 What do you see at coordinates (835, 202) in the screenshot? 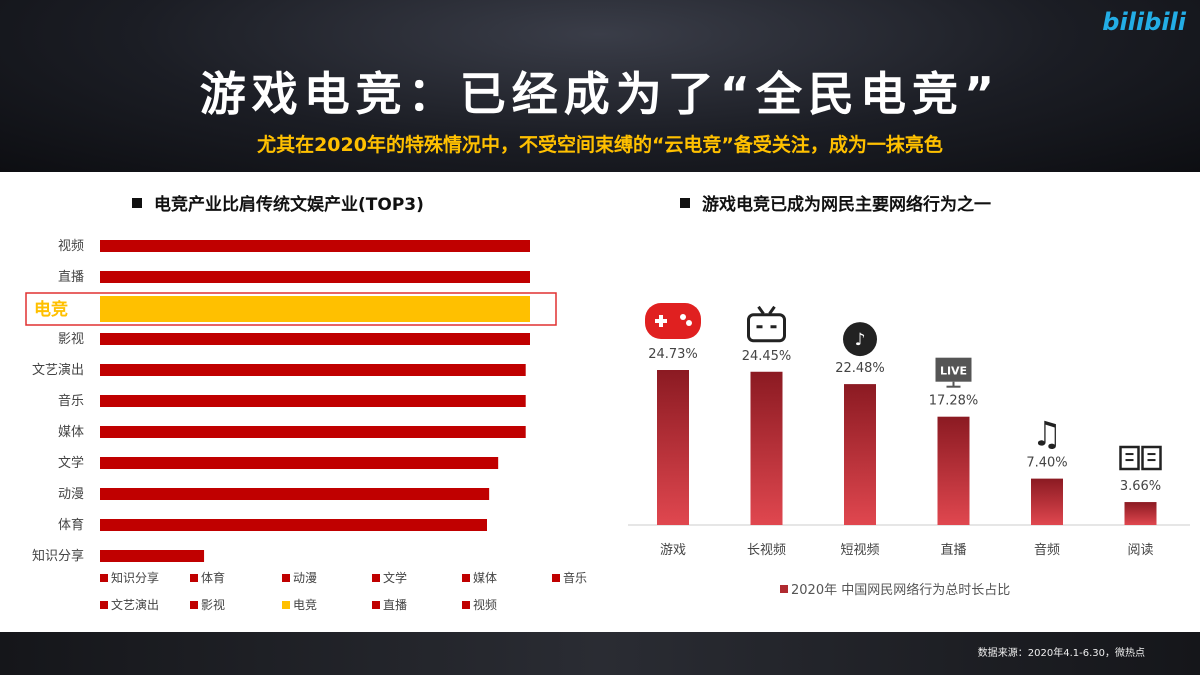
I see `right-chart-title: 游戏电竞已成为网民主要网络行为之一` at bounding box center [835, 202].